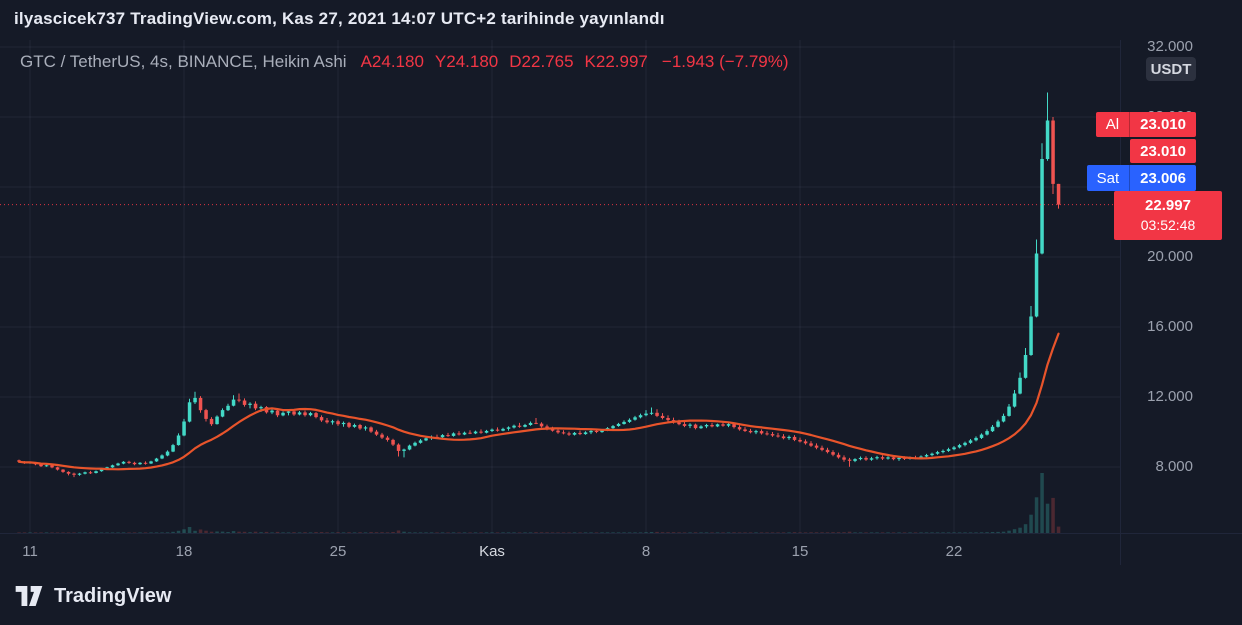 The image size is (1242, 625). What do you see at coordinates (800, 551) in the screenshot?
I see `time-tick-label: 15` at bounding box center [800, 551].